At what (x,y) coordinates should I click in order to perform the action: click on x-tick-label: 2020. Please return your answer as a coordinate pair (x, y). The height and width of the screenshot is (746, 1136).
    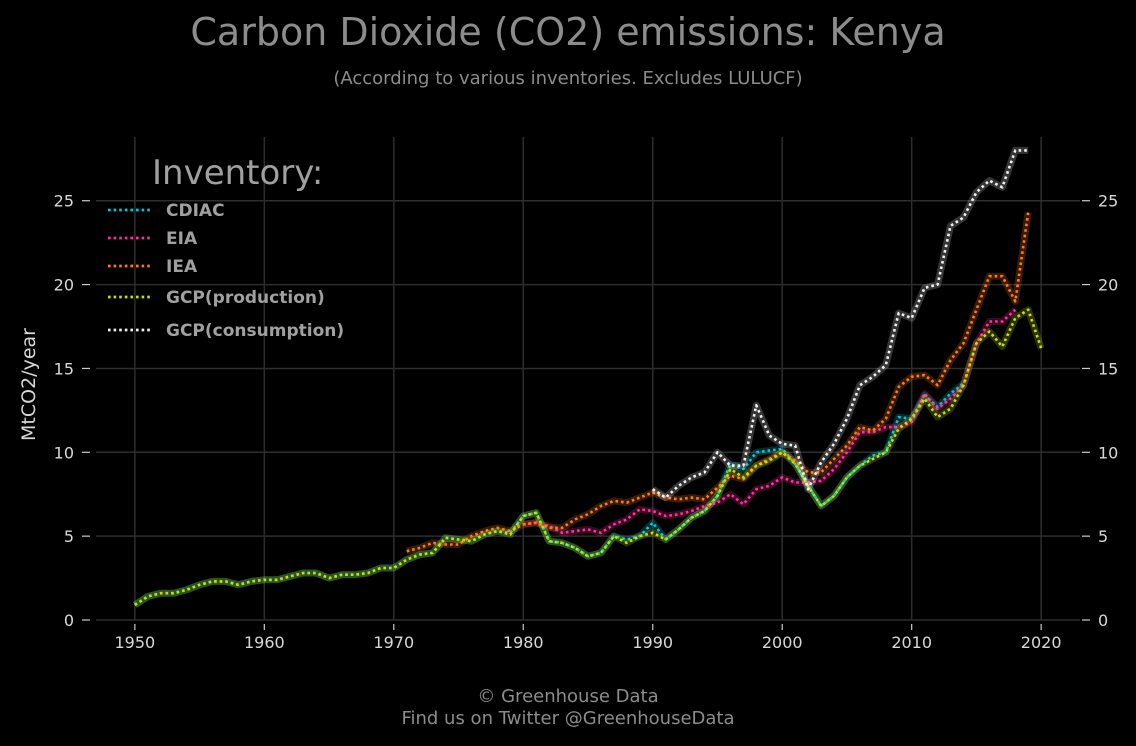
    Looking at the image, I should click on (1041, 642).